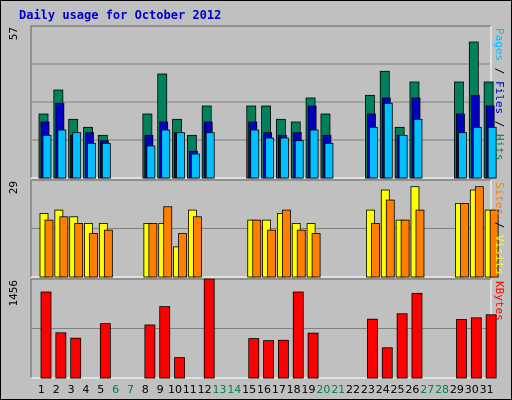 This screenshot has width=512, height=400. I want to click on x-tick-label: 31, so click(487, 389).